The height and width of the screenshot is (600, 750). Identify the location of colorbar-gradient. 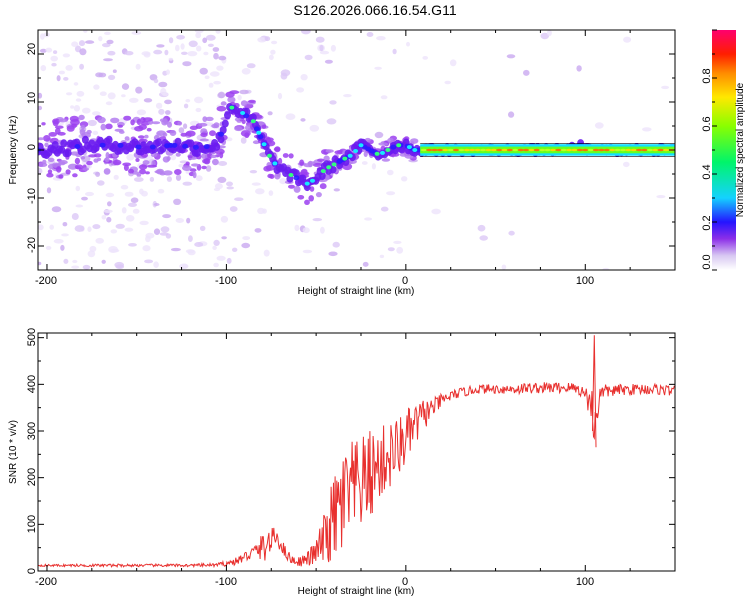
(724, 150).